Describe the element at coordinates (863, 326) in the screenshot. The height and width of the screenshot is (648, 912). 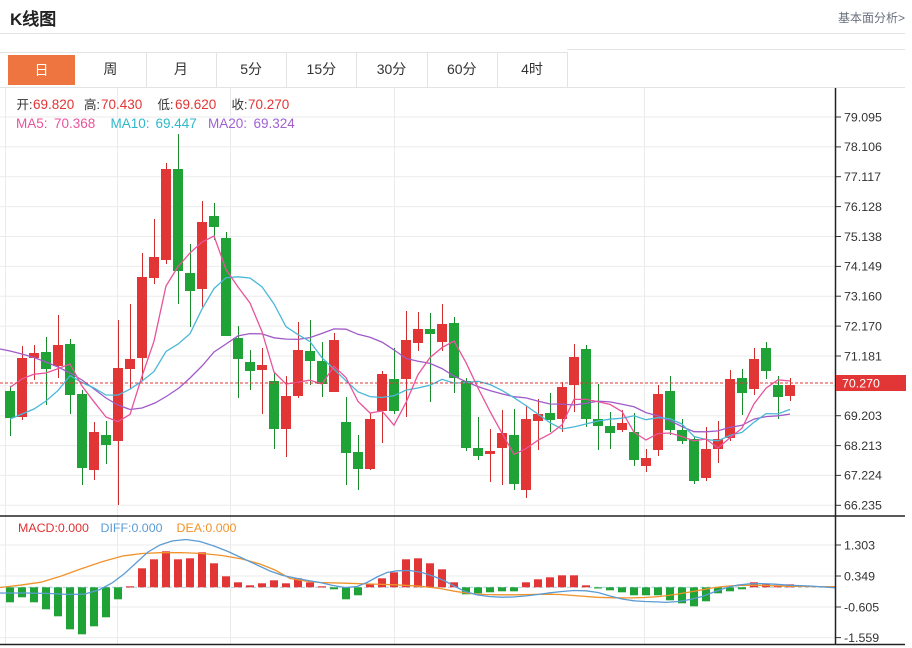
I see `svg-text: 72.170` at that location.